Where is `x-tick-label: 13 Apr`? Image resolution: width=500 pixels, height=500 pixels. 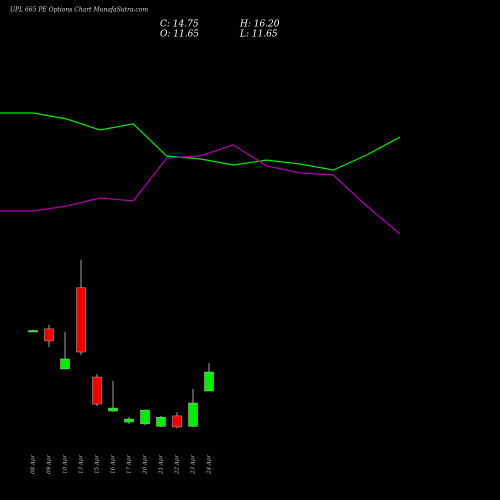
x-tick-label: 13 Apr is located at coordinates (82, 464).